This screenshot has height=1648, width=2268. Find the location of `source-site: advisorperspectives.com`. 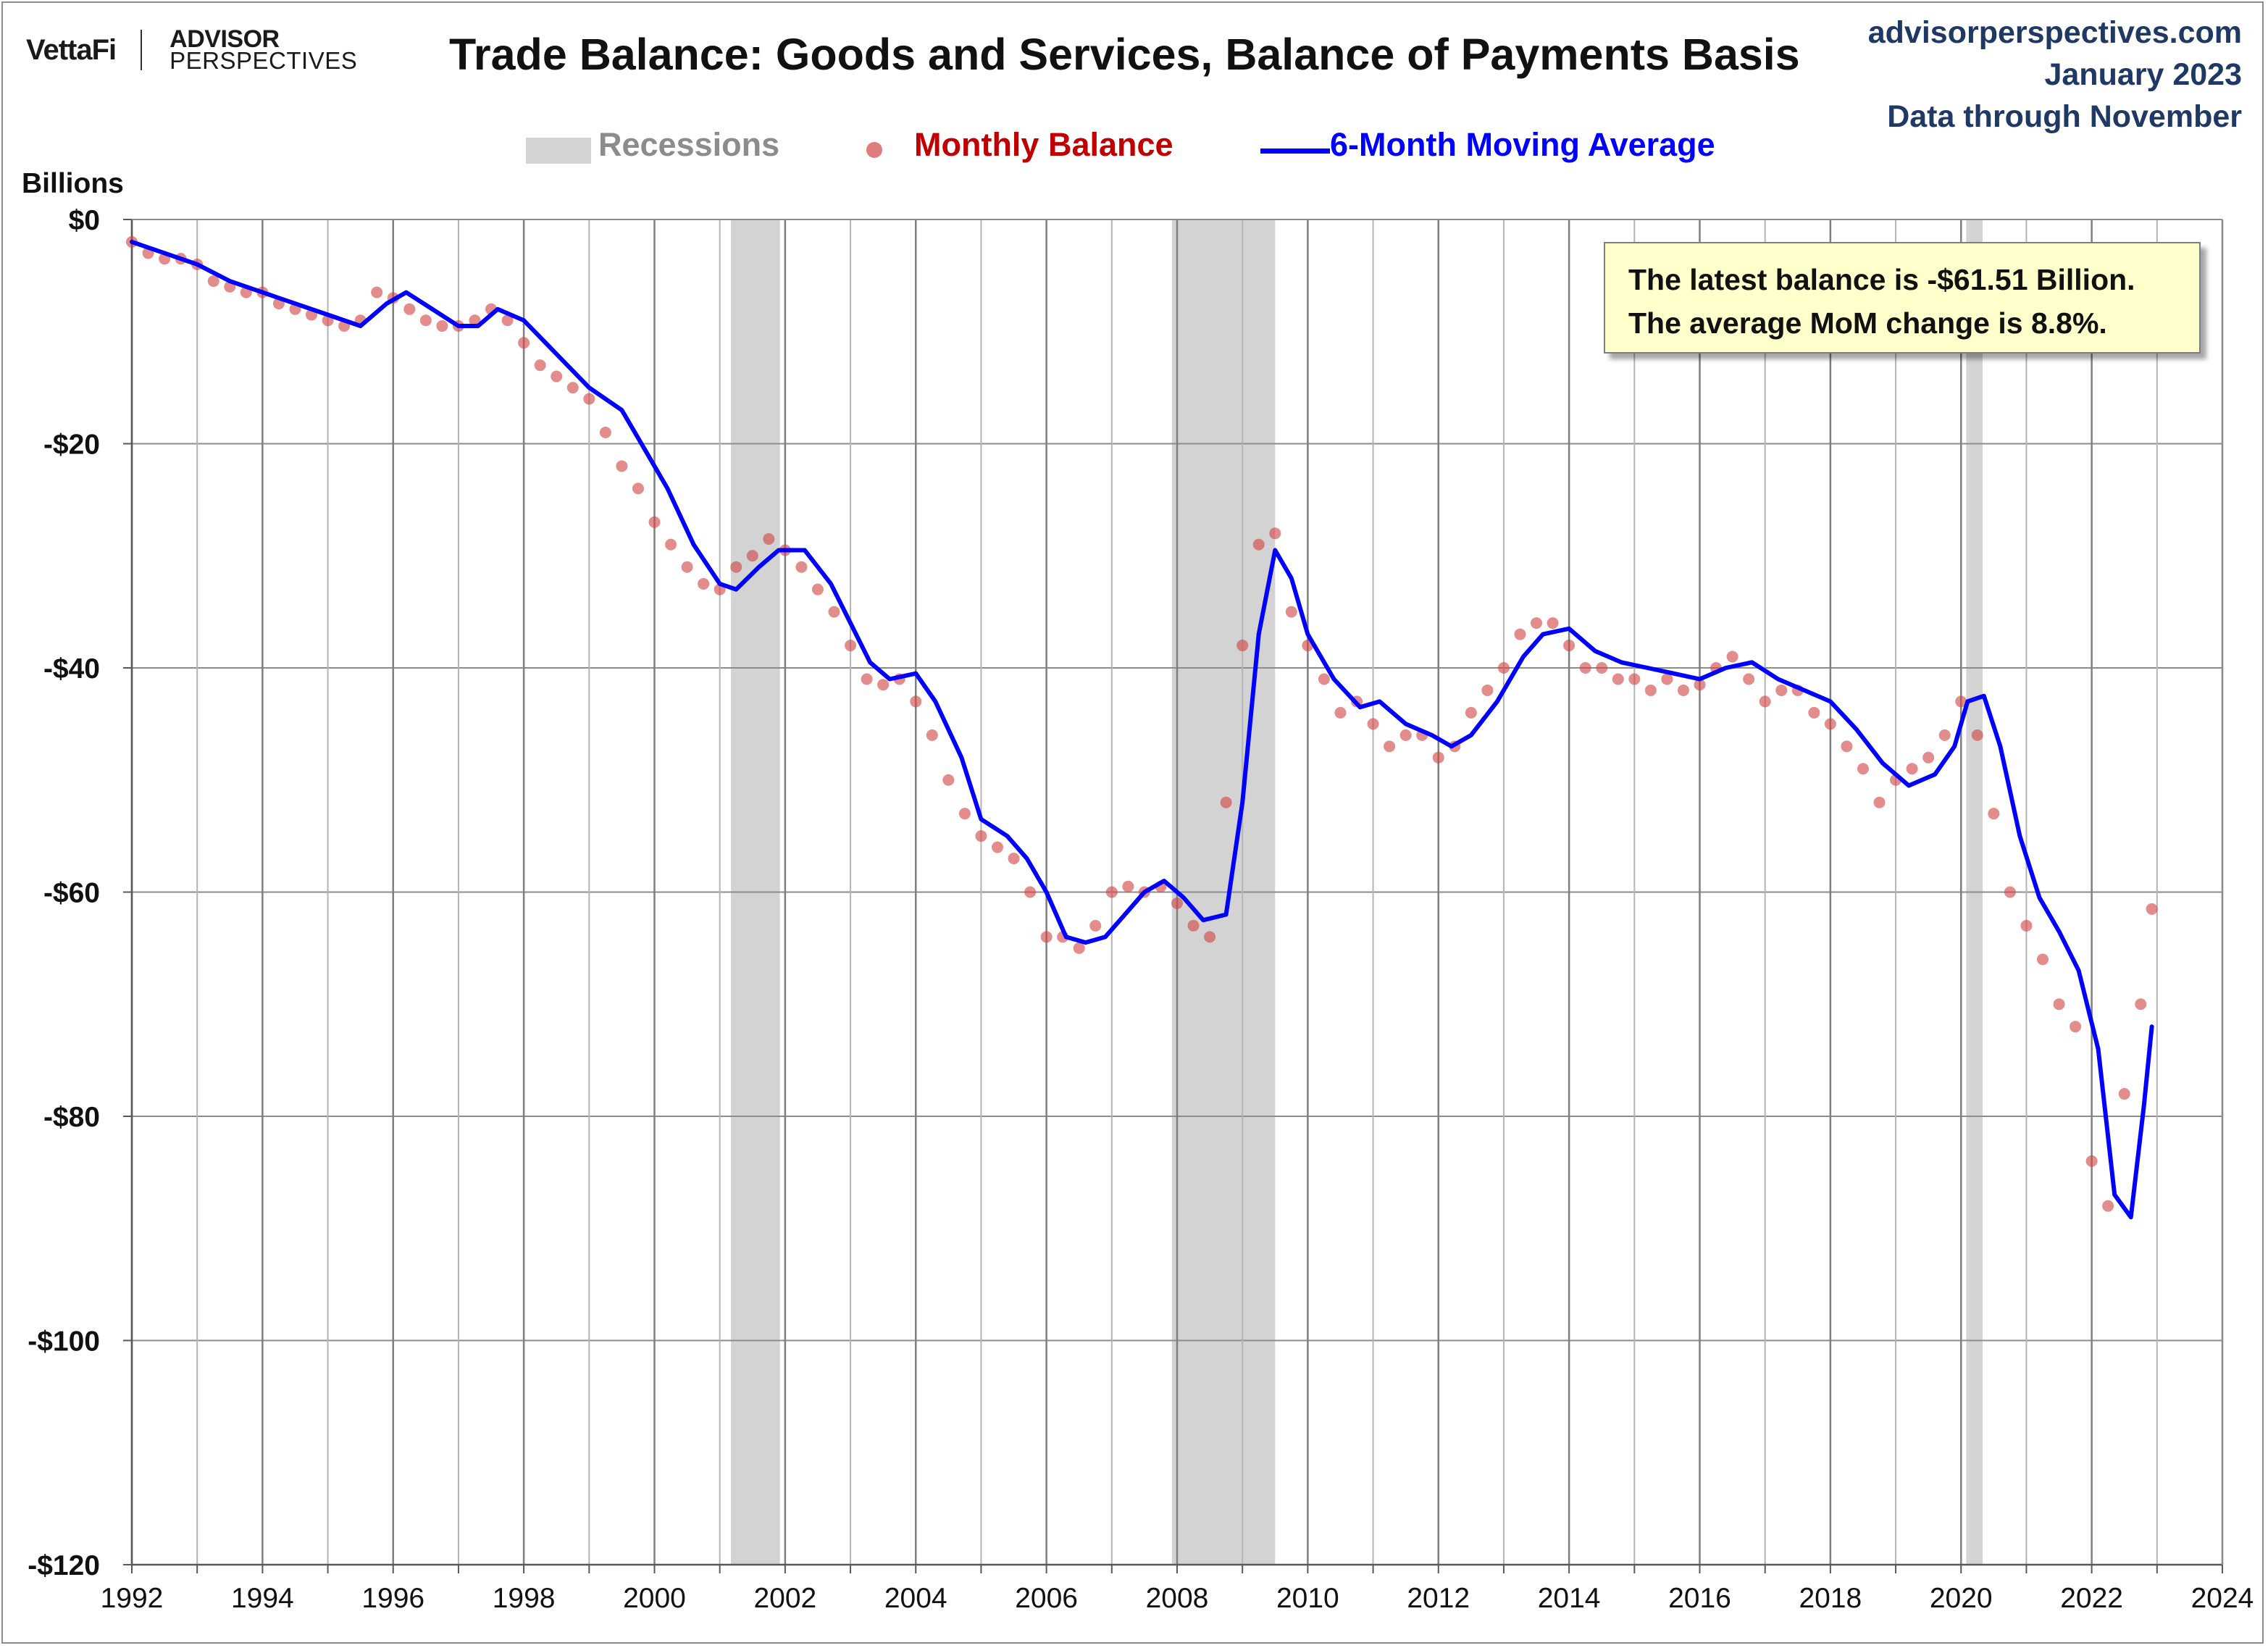

source-site: advisorperspectives.com is located at coordinates (2054, 32).